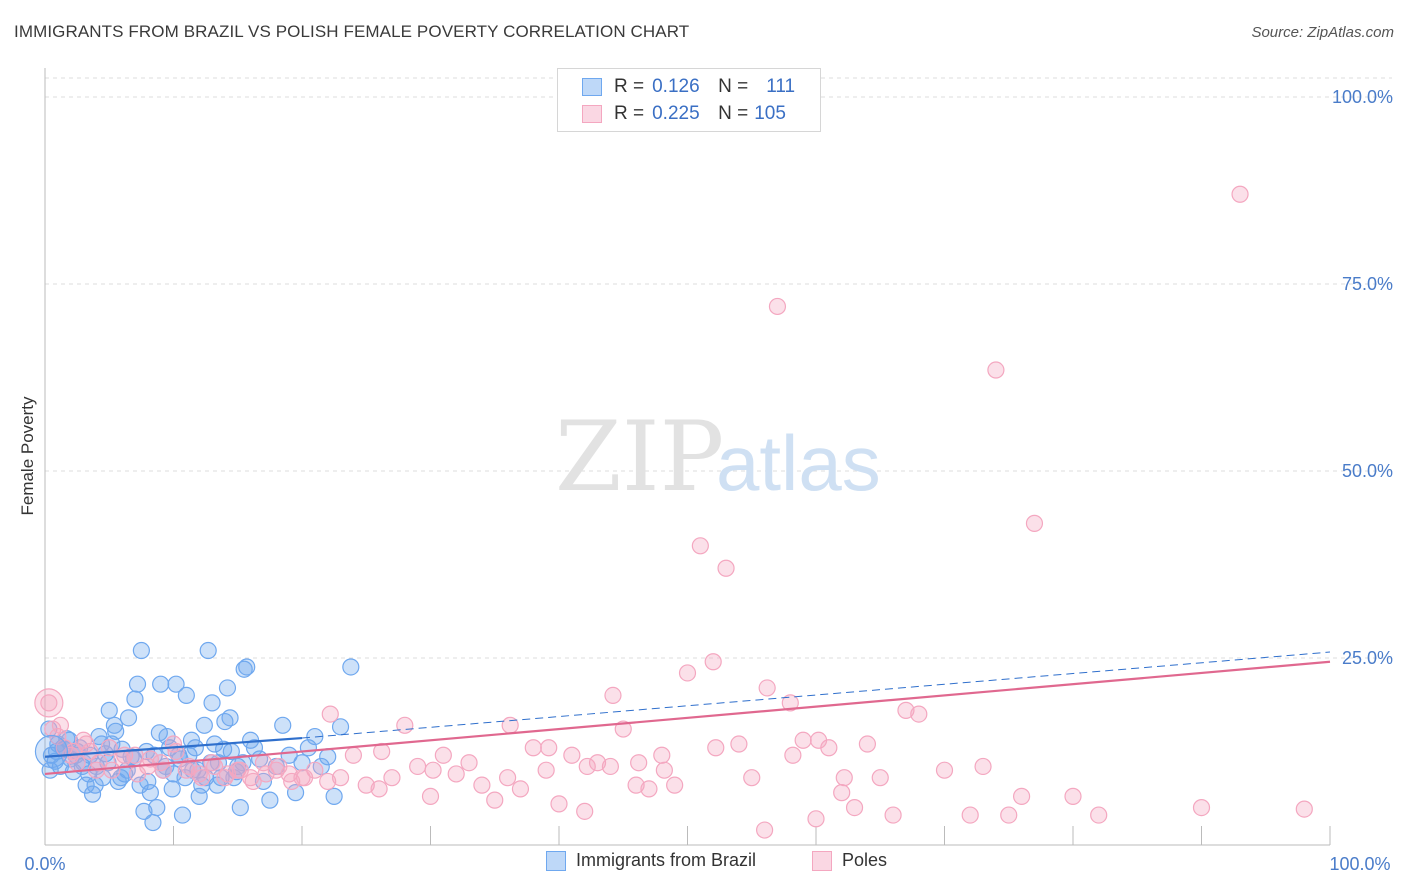 The height and width of the screenshot is (892, 1406). What do you see at coordinates (676, 113) in the screenshot?
I see `r-value: 0.225` at bounding box center [676, 113].